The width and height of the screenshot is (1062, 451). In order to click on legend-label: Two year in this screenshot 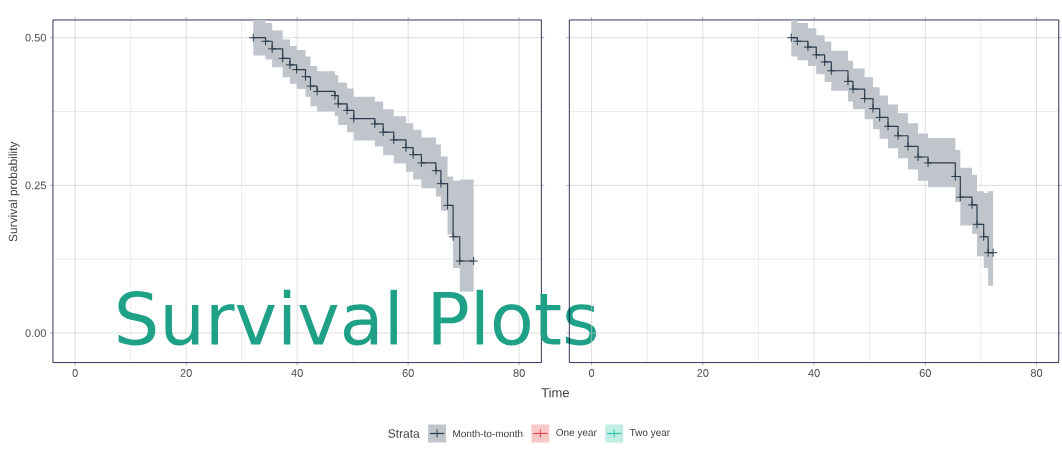, I will do `click(649, 433)`.